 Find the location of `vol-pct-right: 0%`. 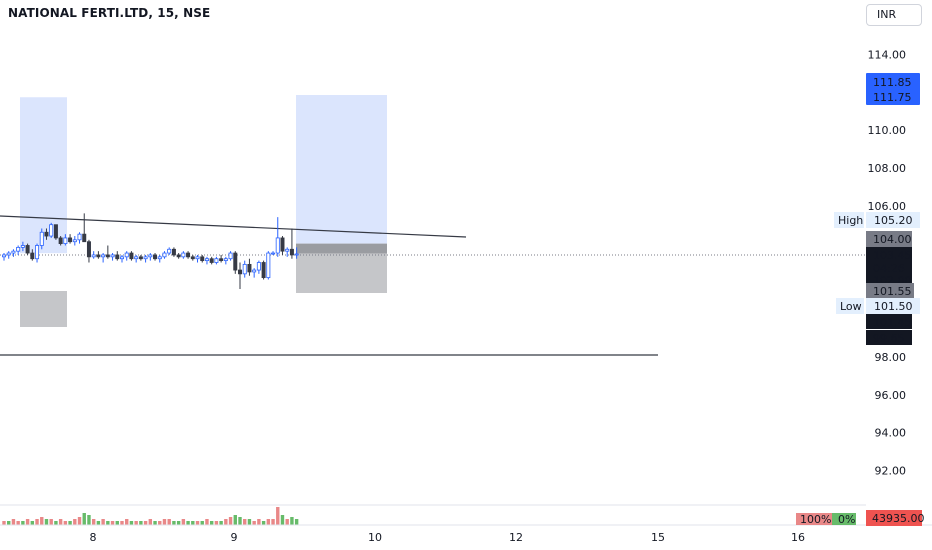

vol-pct-right: 0% is located at coordinates (846, 519).